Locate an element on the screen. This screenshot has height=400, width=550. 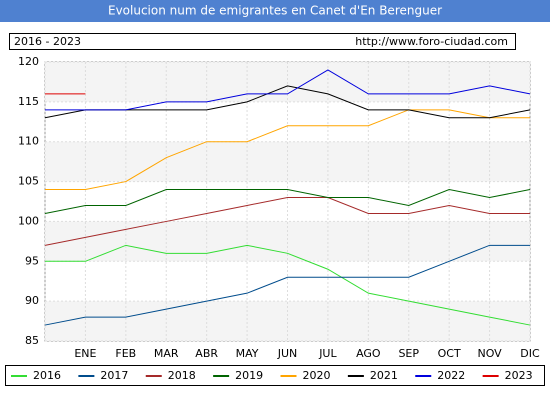
y-tick-label: 100 is located at coordinates (28, 220).